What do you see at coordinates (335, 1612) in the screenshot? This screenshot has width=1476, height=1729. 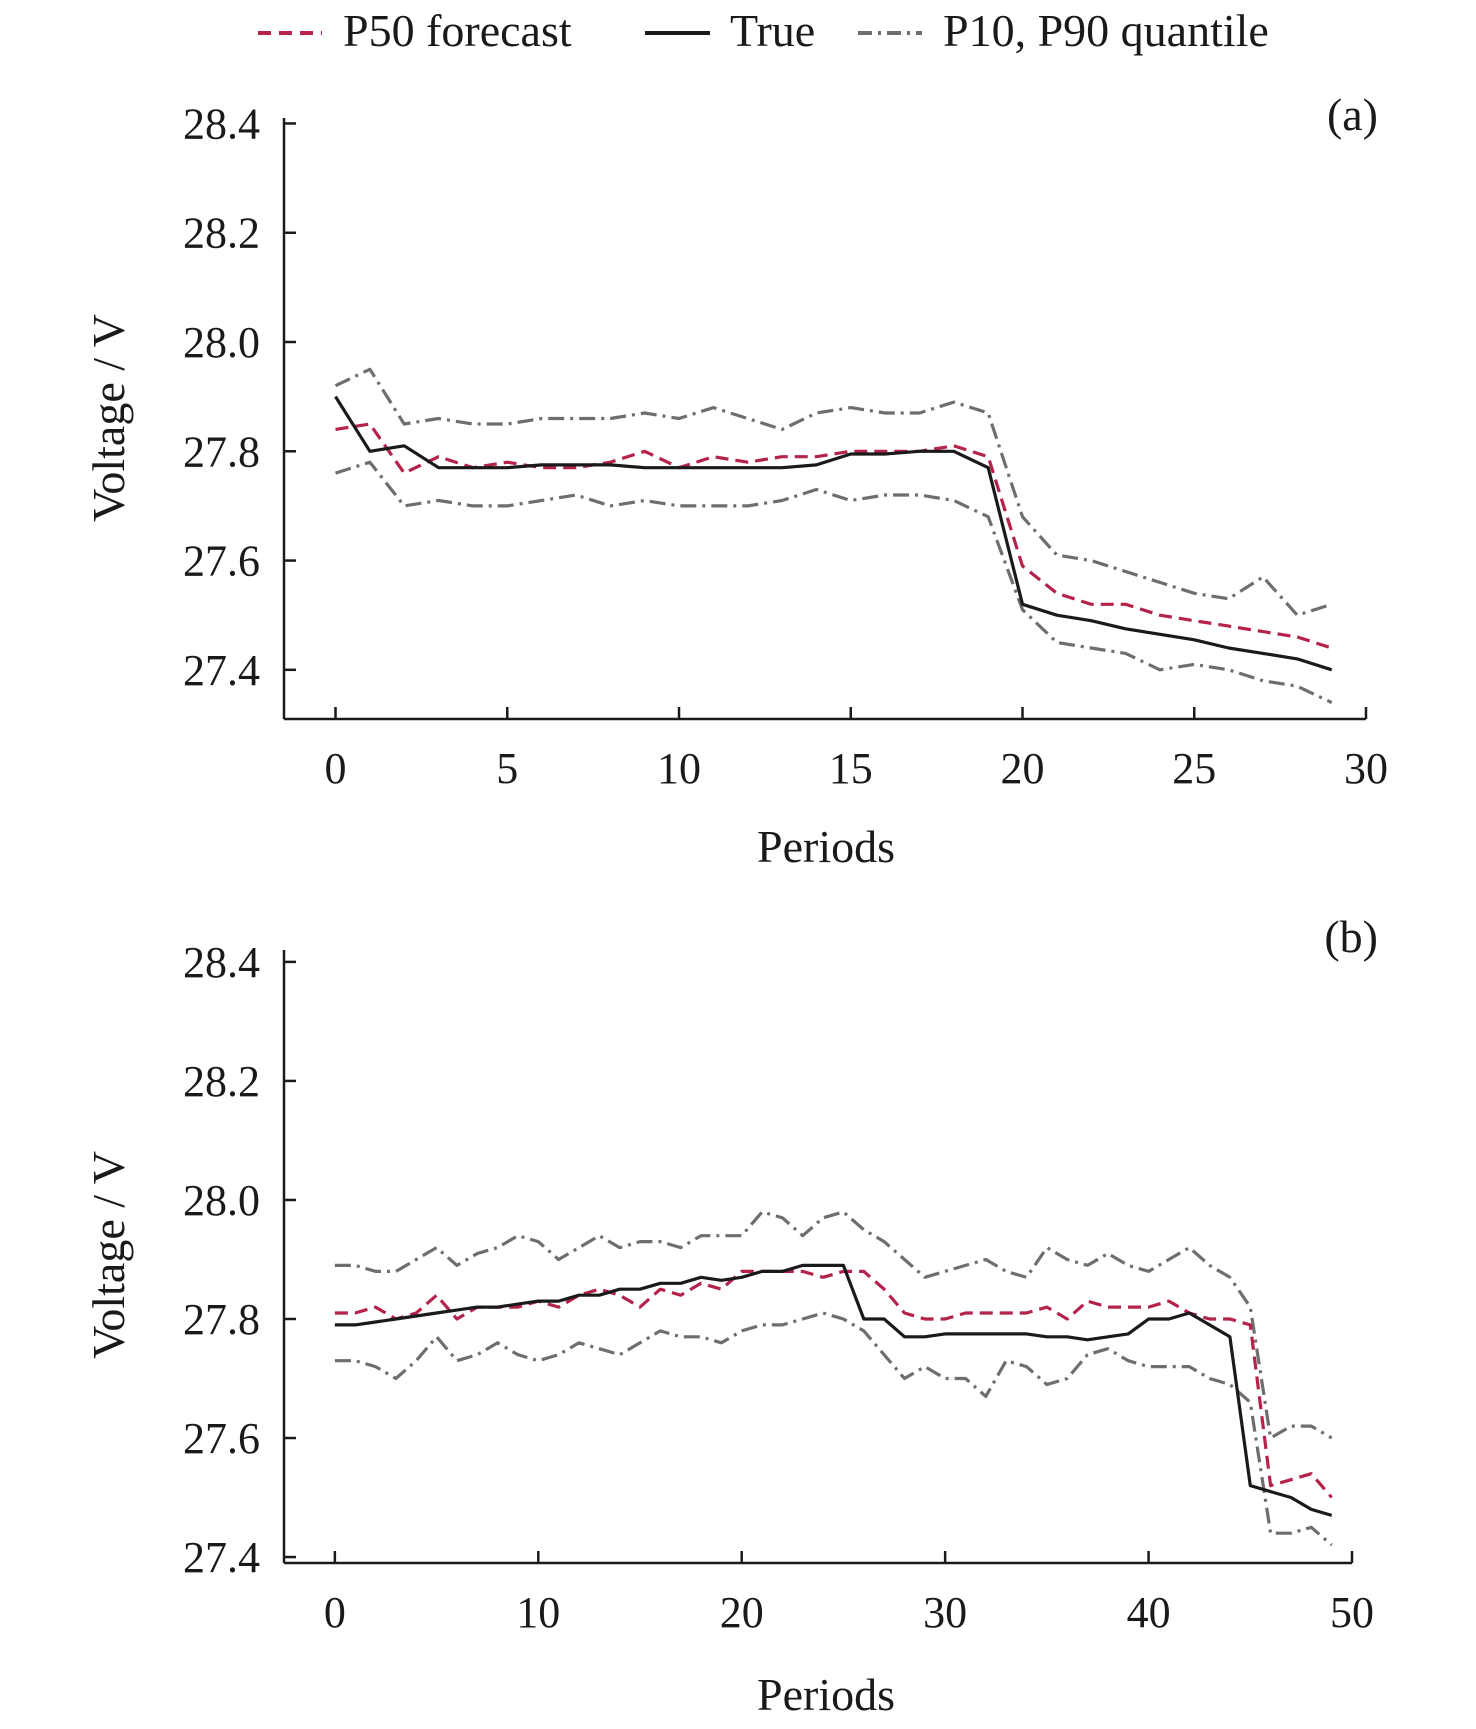 I see `x-tick-label-b: 0` at bounding box center [335, 1612].